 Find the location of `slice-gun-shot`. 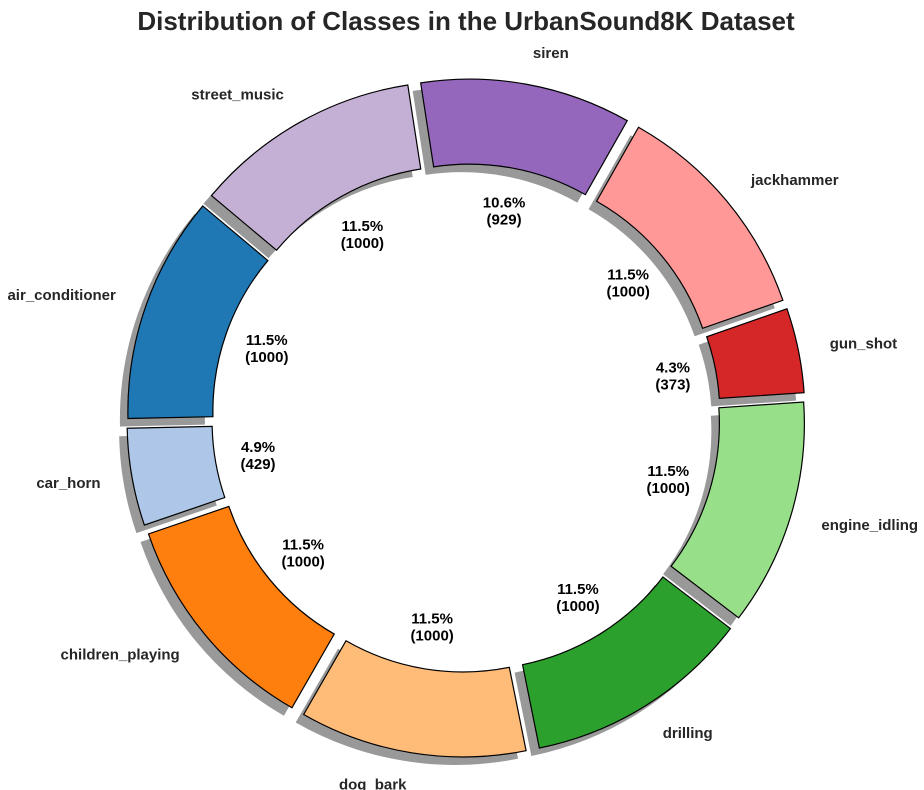

slice-gun-shot is located at coordinates (755, 353).